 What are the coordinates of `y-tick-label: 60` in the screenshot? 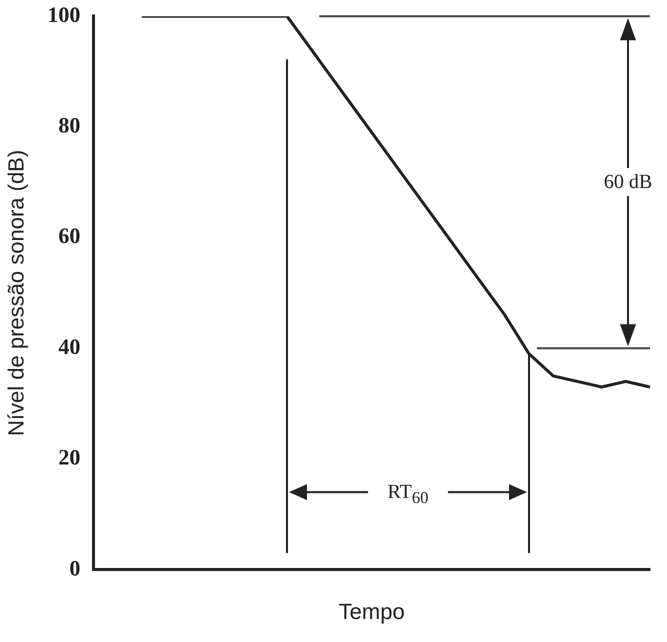 It's located at (69, 235).